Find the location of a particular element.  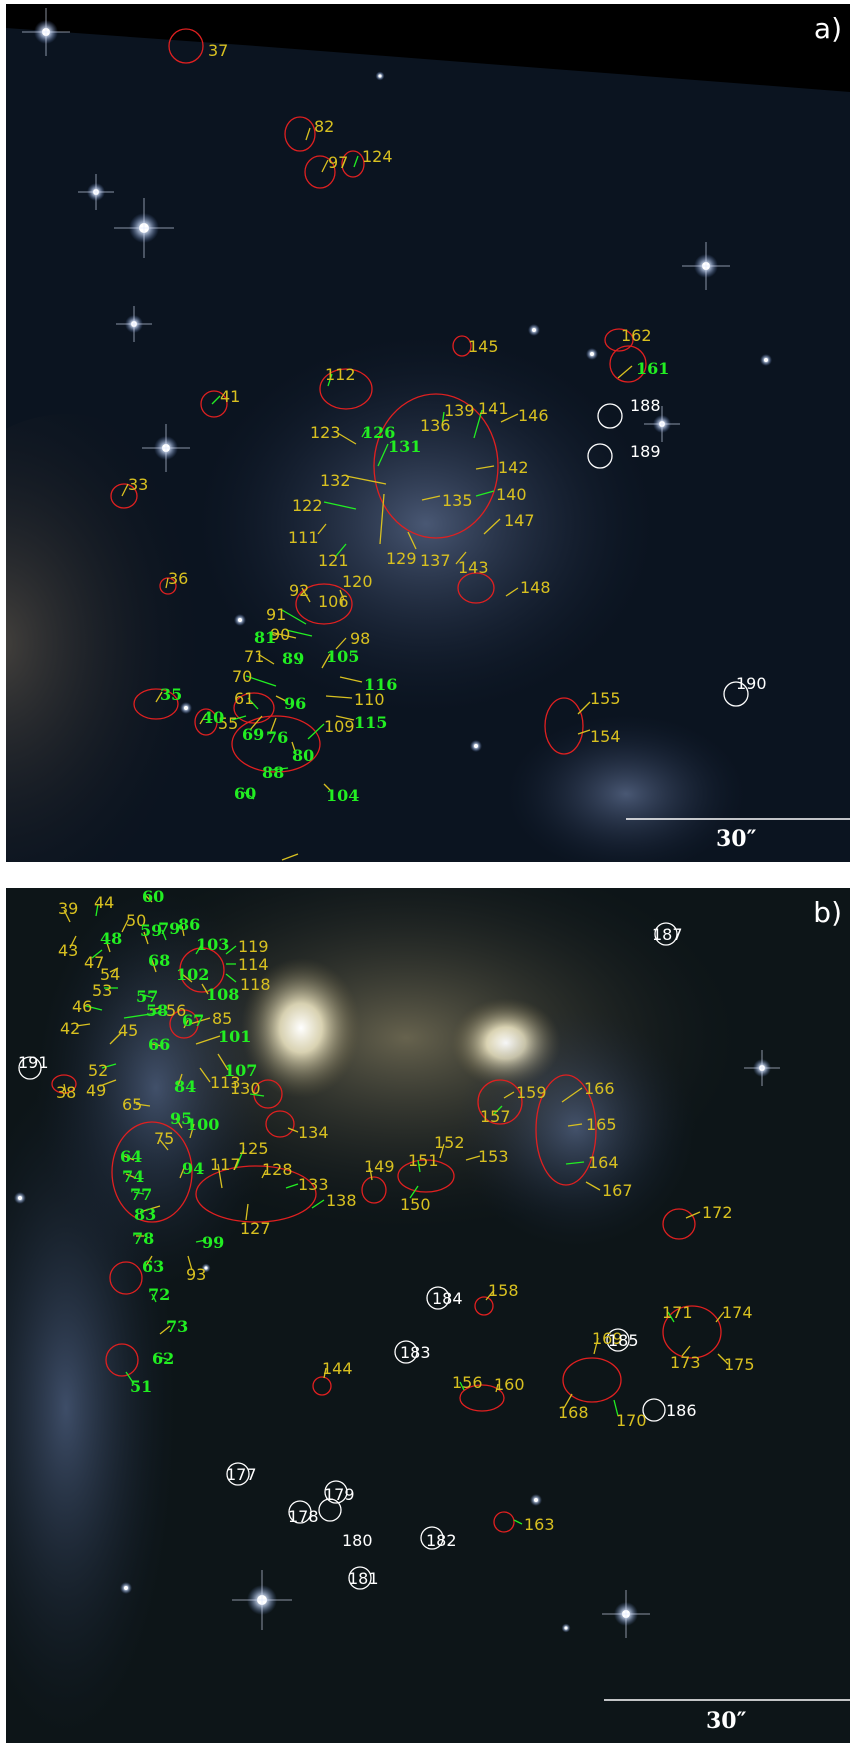

cluster-label-highlight: 103 is located at coordinates (212, 944).